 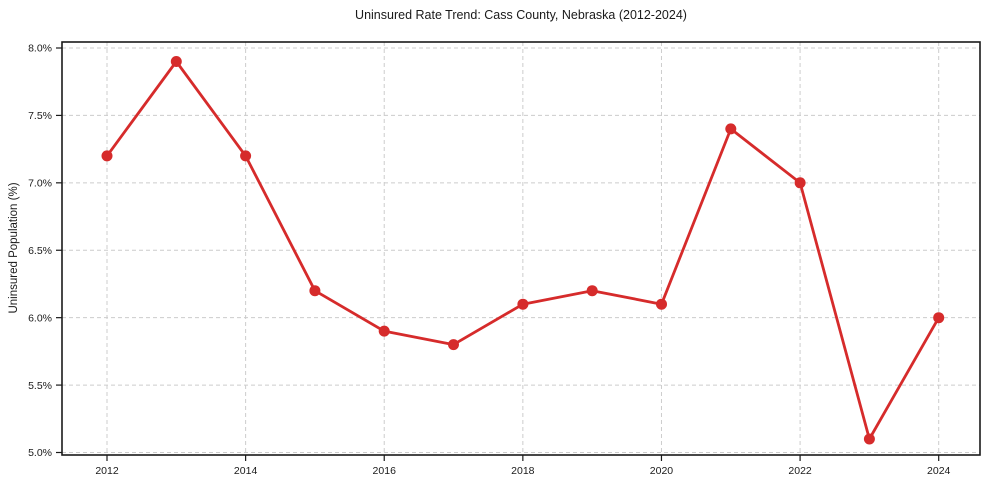 I want to click on y-tick-label: 7.0%, so click(x=40, y=184).